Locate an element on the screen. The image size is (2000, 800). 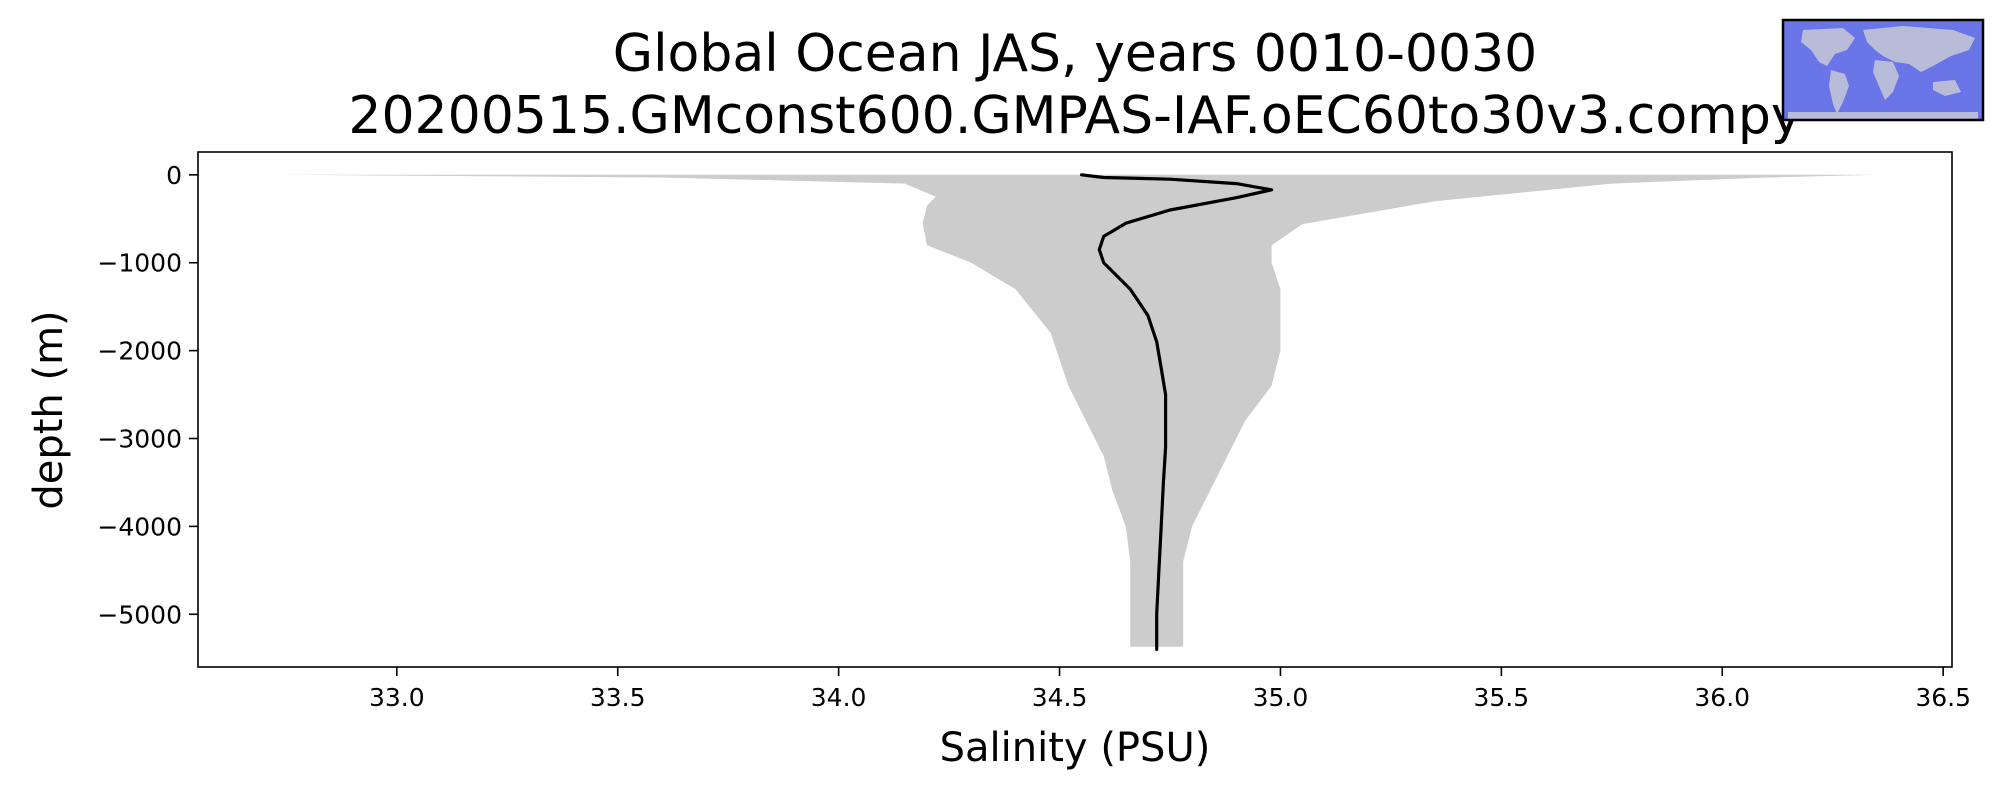
inset-land is located at coordinates (1883, 73).